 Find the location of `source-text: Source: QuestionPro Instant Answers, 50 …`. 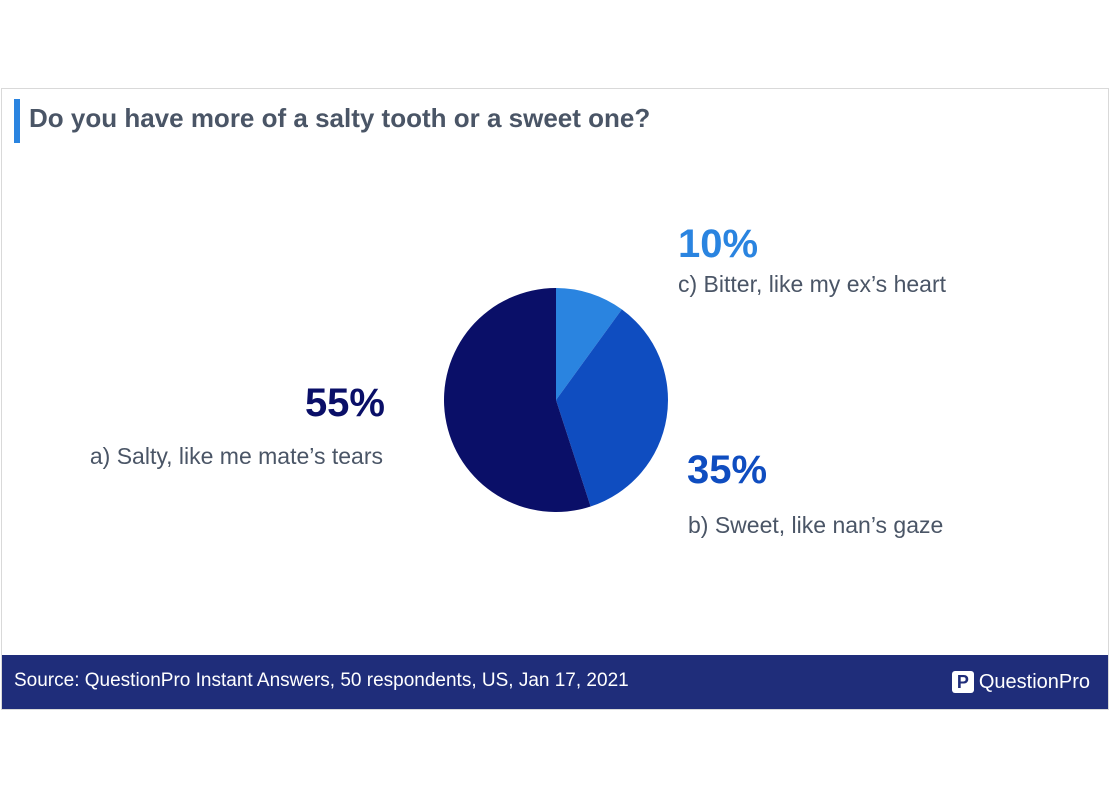

source-text: Source: QuestionPro Instant Answers, 50 … is located at coordinates (321, 680).